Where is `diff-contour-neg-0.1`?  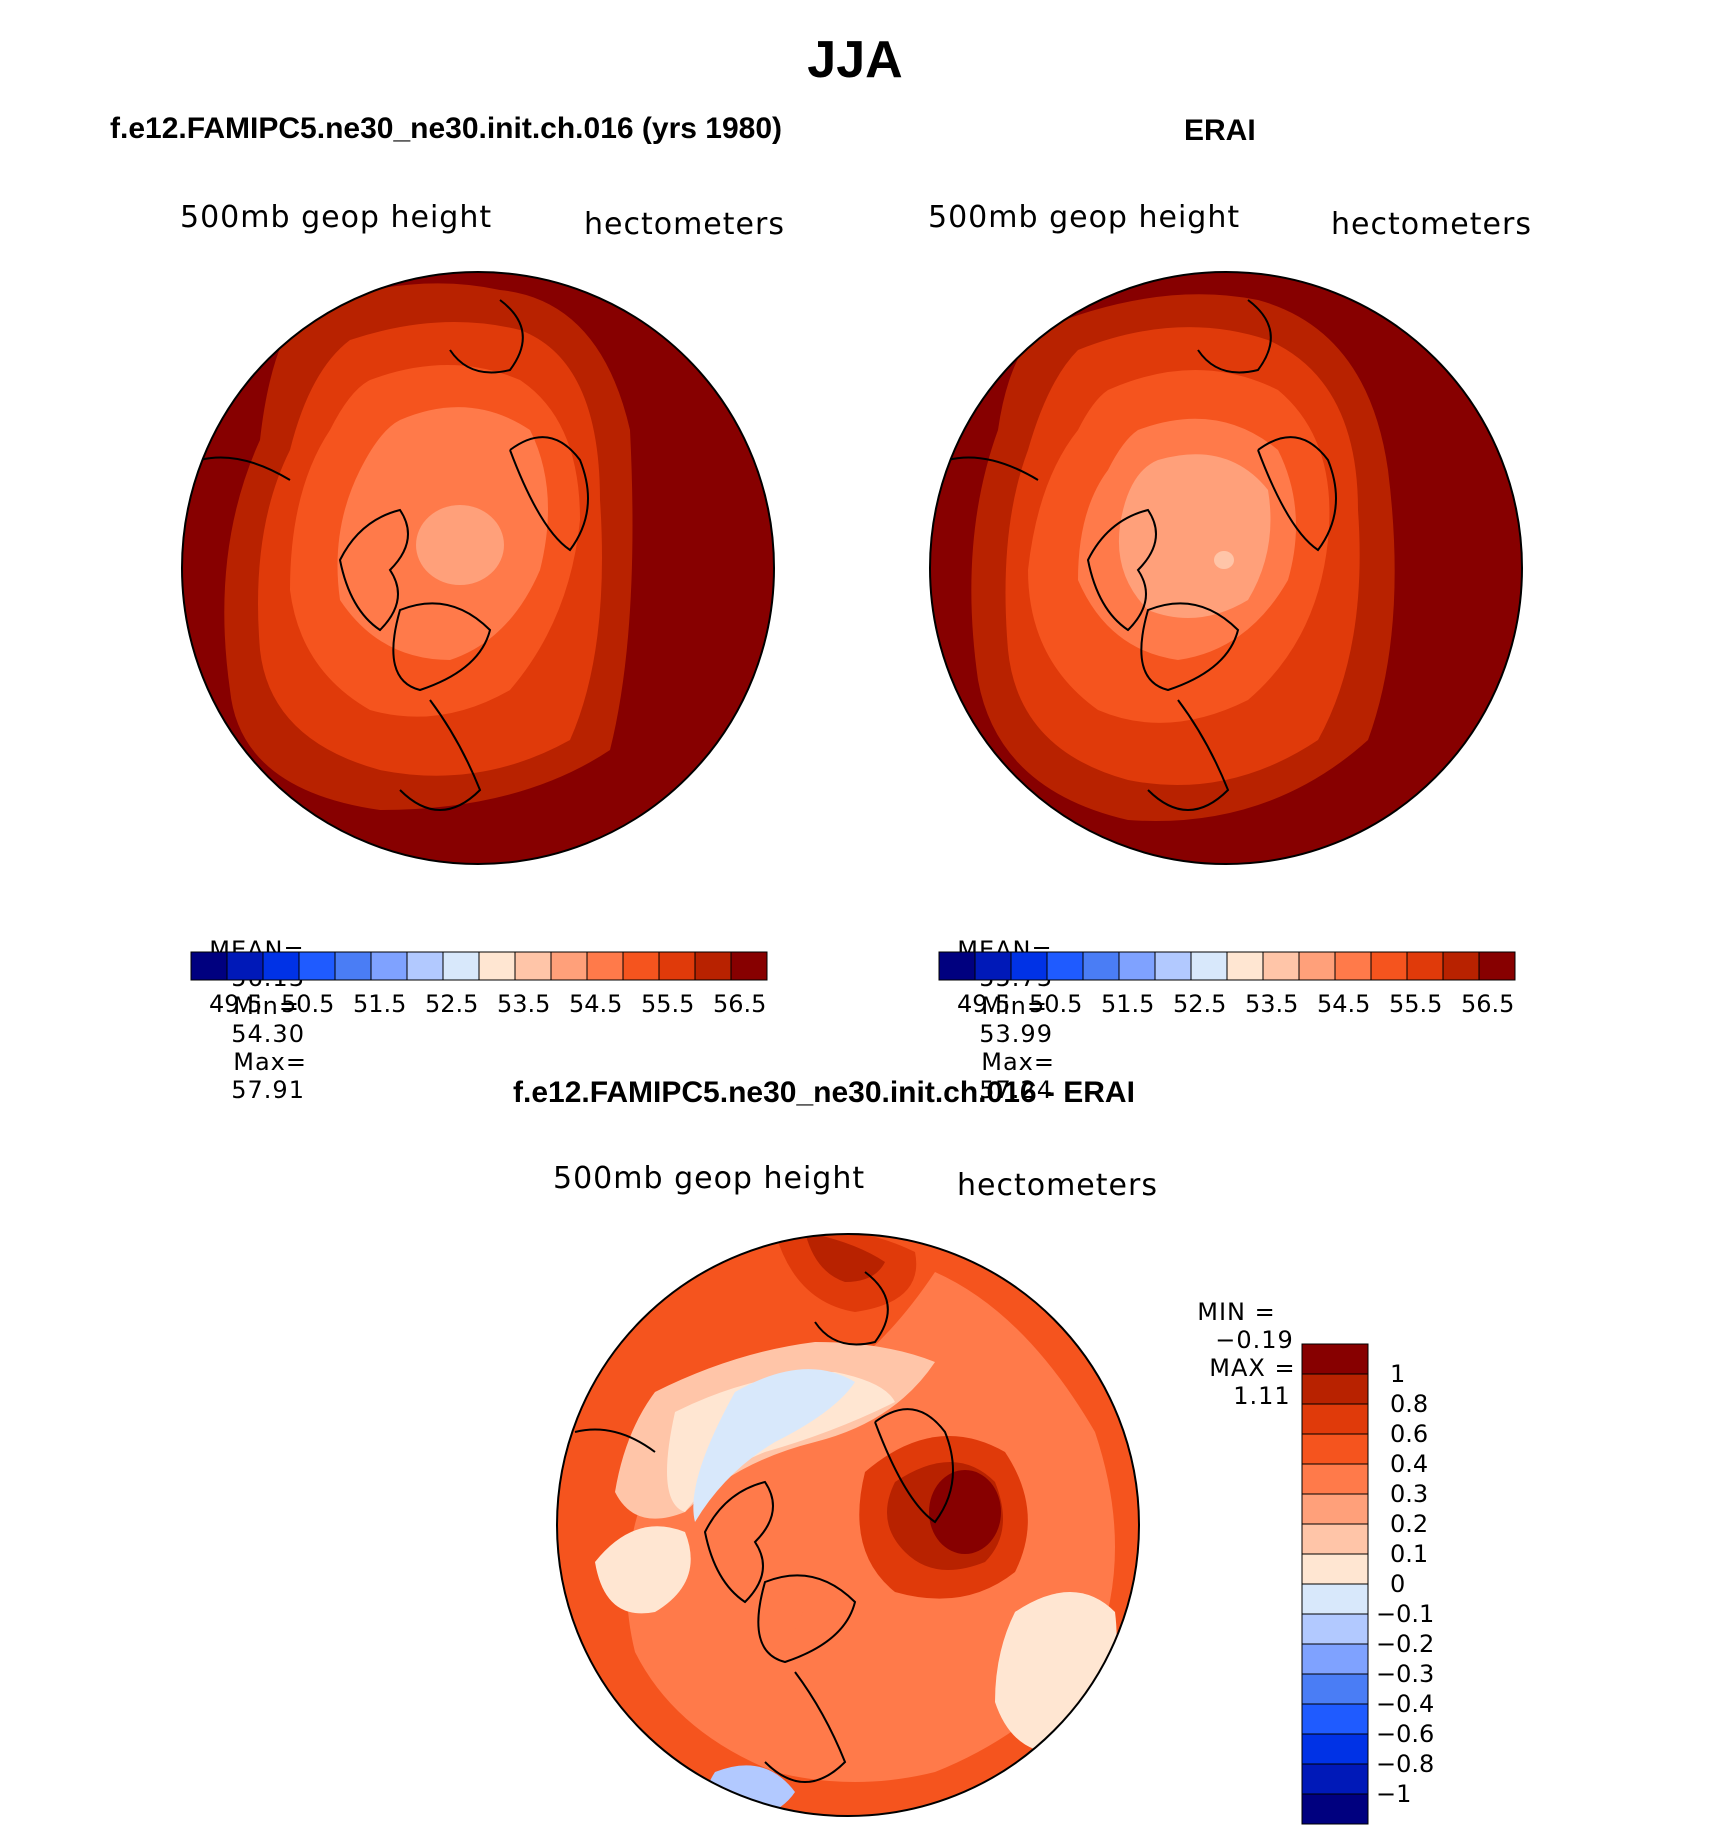
diff-contour-neg-0.1 is located at coordinates (774, 1445).